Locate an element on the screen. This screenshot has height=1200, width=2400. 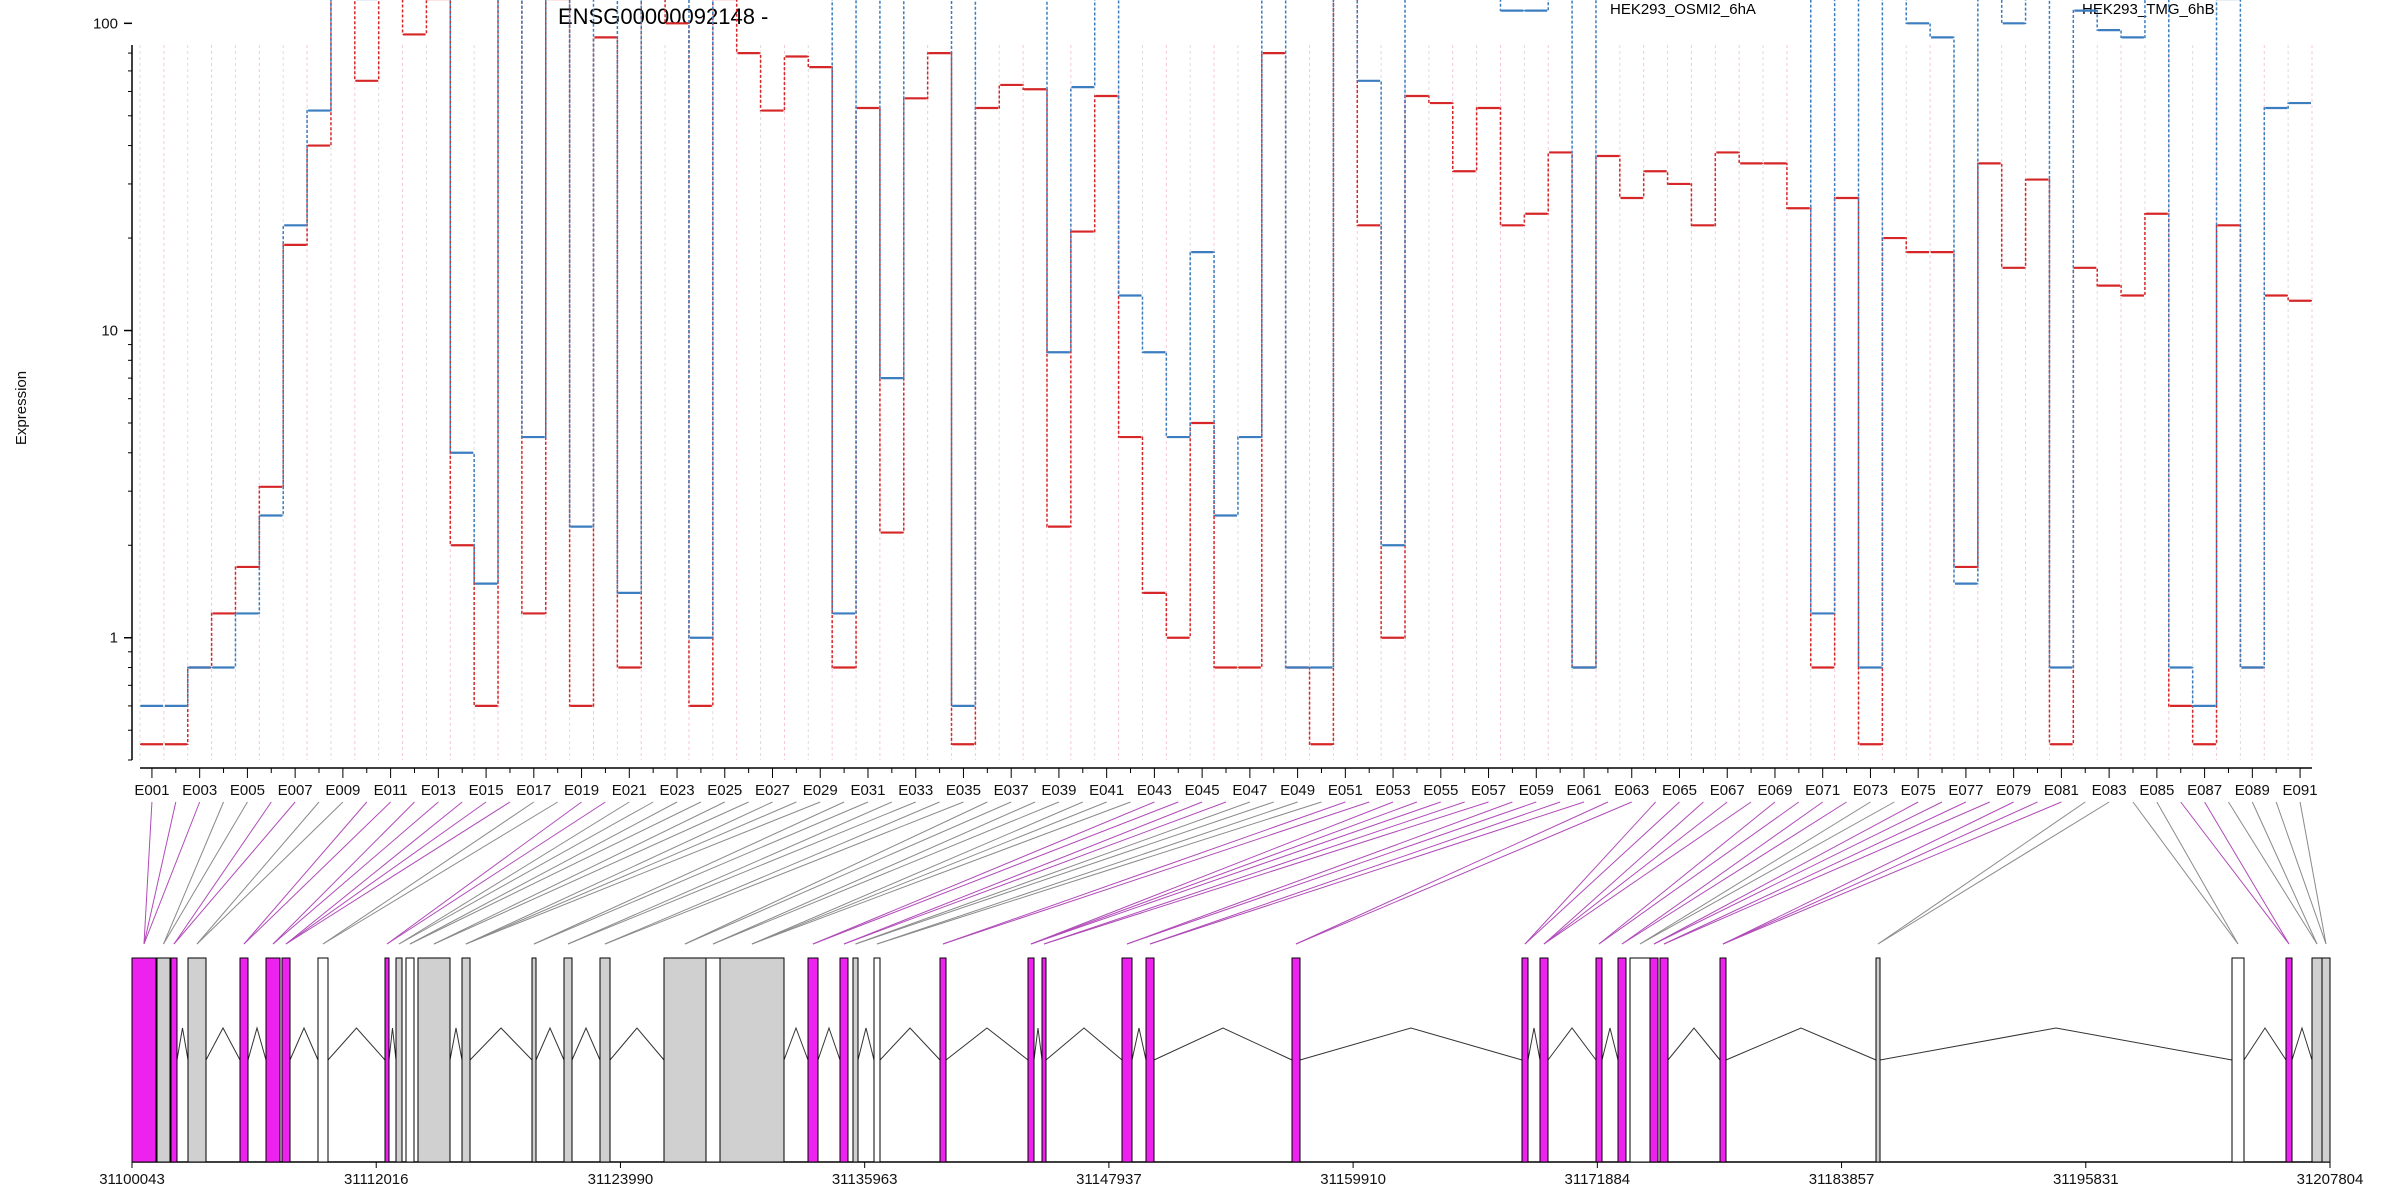
coordinate-tick-label: 31159910 is located at coordinates (1353, 1179).